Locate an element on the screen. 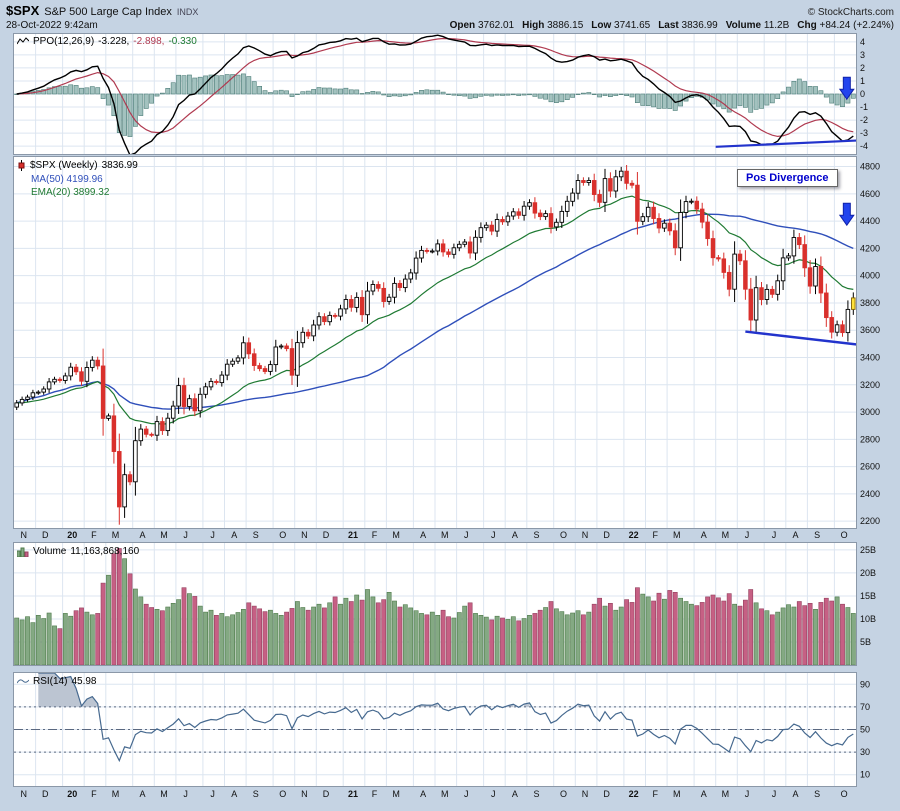 This screenshot has width=900, height=811. volume-legend: Volume 11,163,868,160 is located at coordinates (78, 551).